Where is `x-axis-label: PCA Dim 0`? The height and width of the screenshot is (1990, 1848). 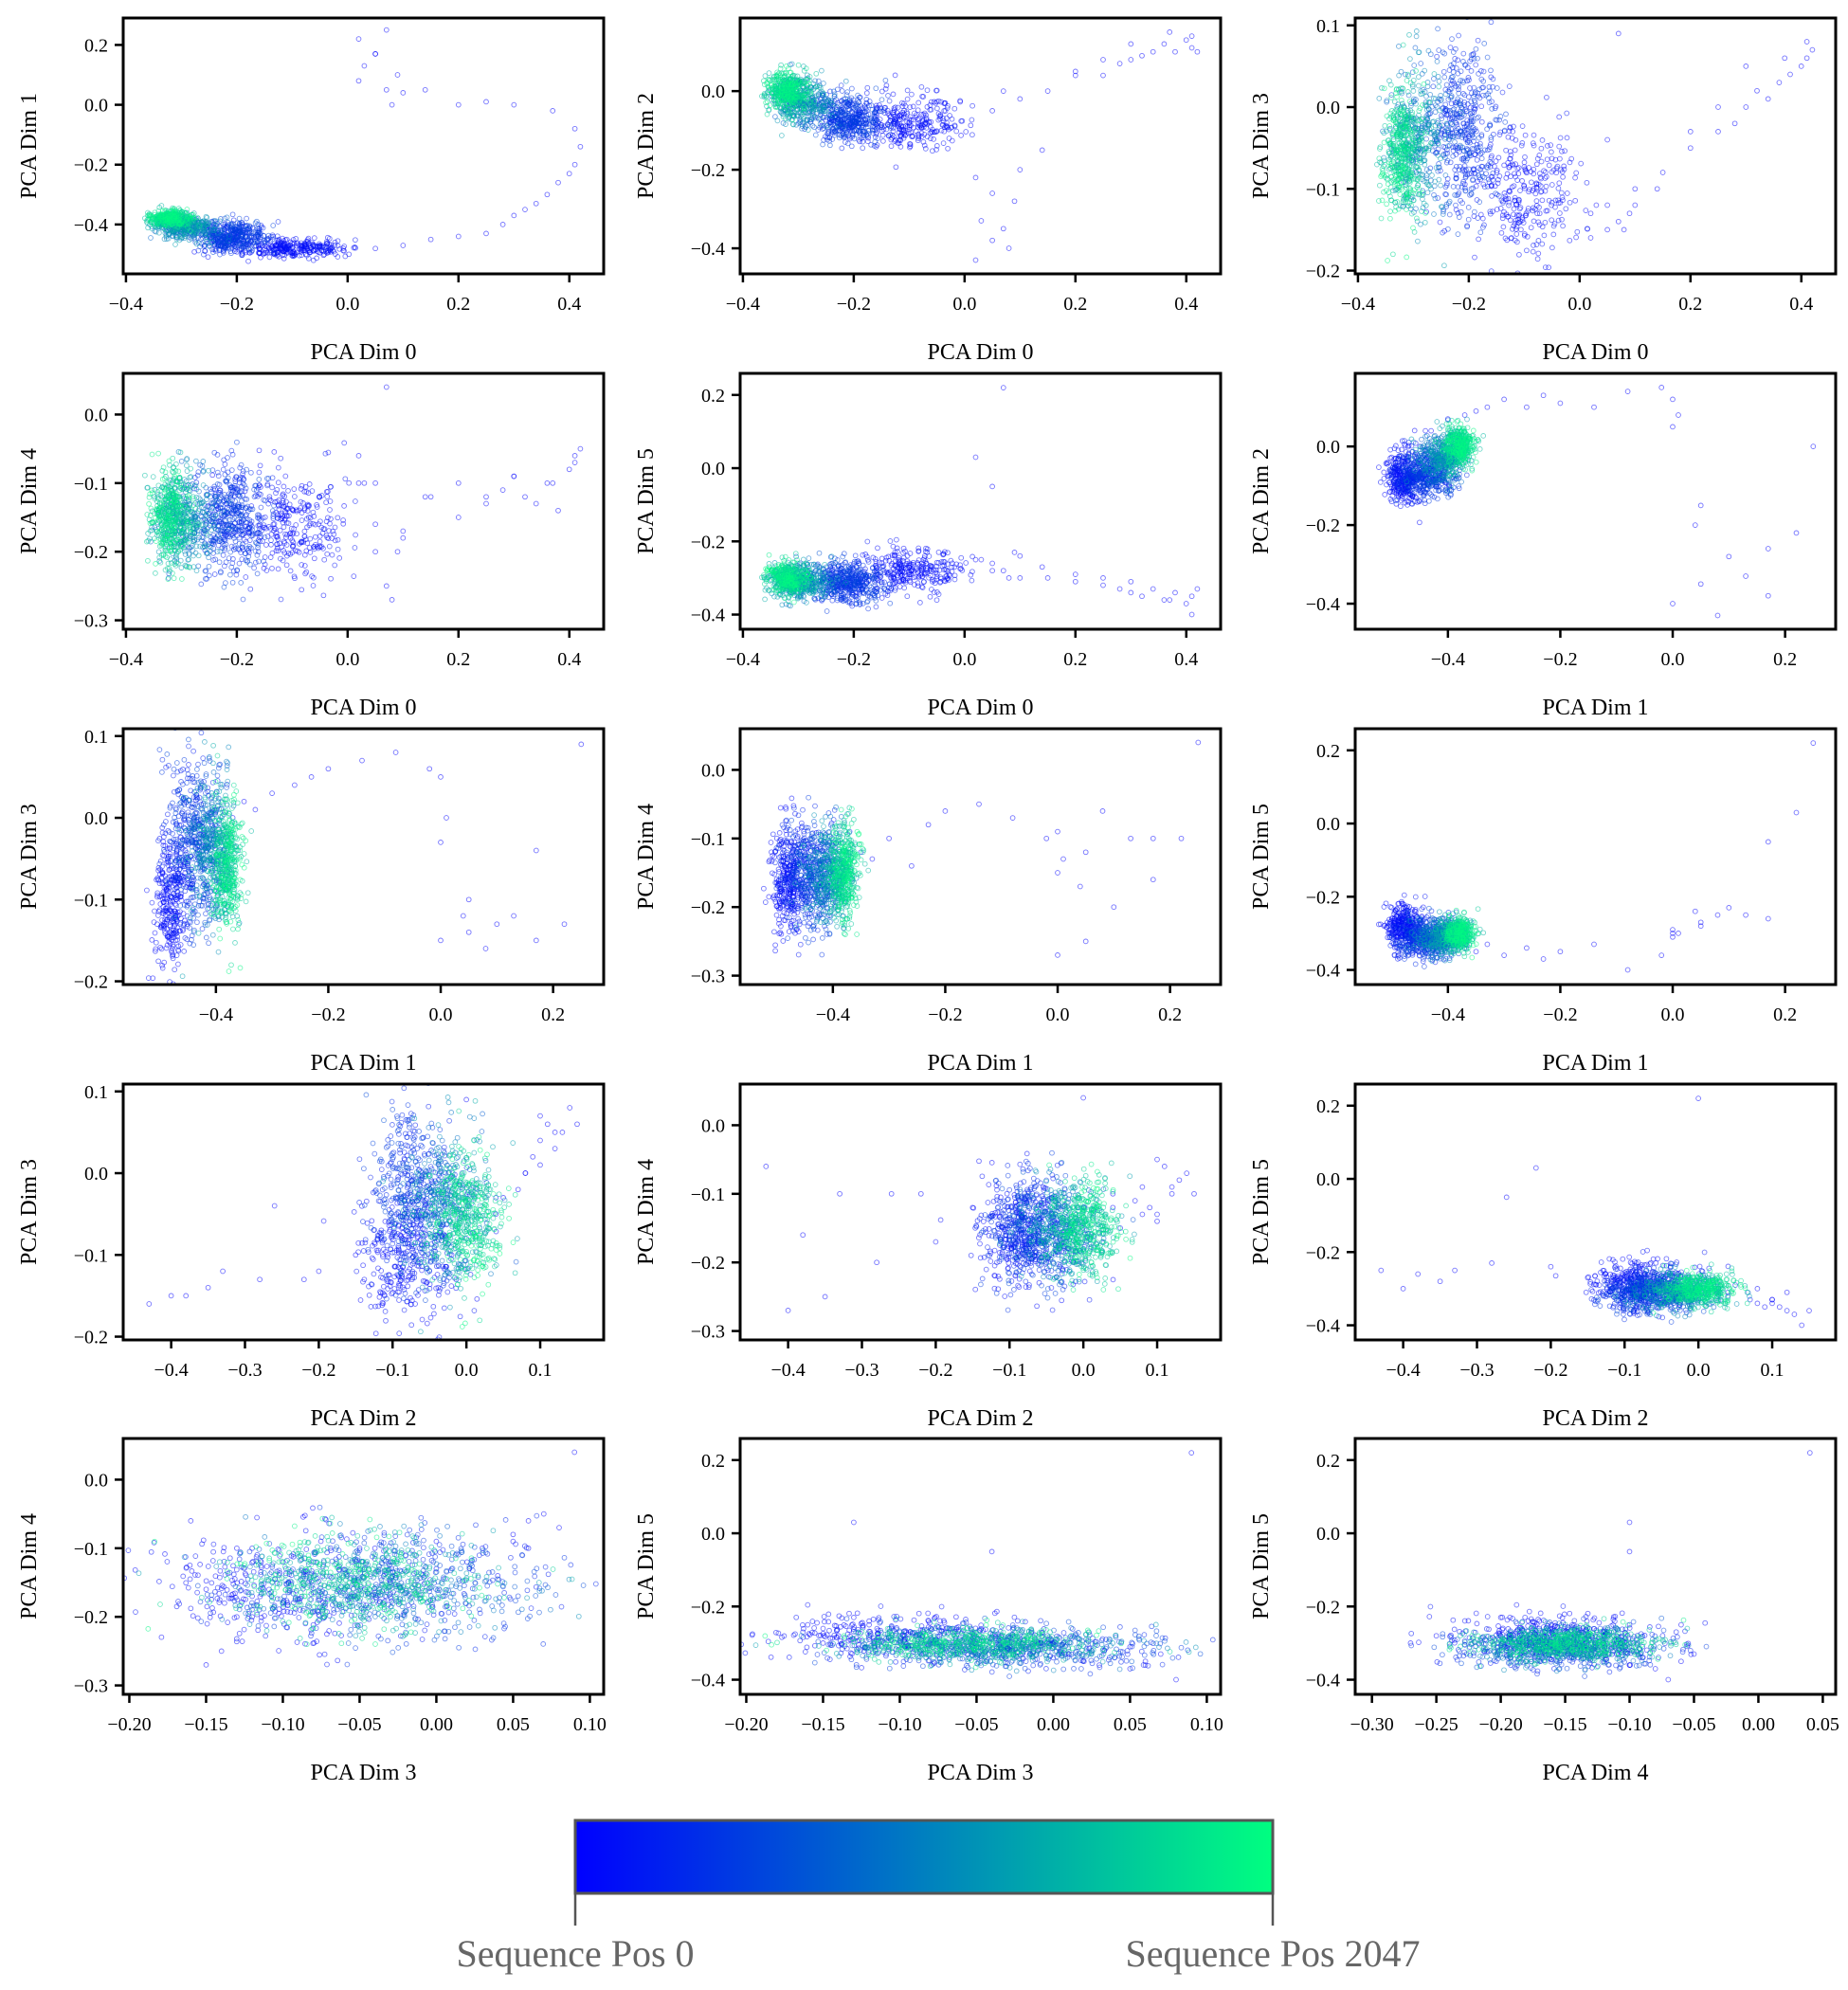
x-axis-label: PCA Dim 0 is located at coordinates (1595, 352).